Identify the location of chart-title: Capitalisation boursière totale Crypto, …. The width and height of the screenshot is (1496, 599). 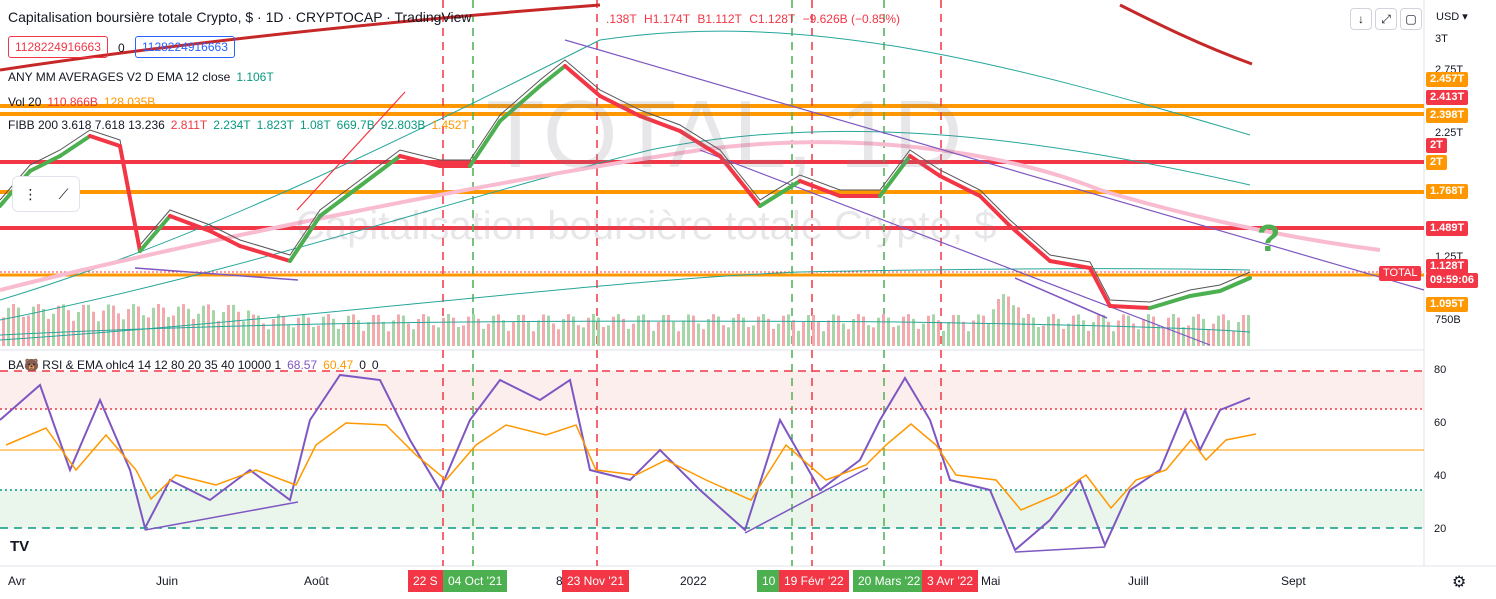
(240, 17).